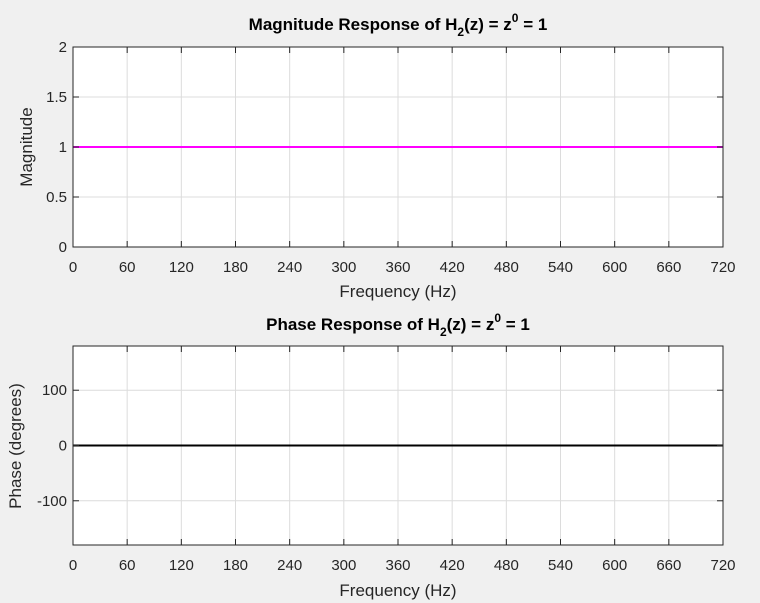 The width and height of the screenshot is (760, 603). Describe the element at coordinates (63, 247) in the screenshot. I see `magnitude-y-tick-label: 0` at that location.